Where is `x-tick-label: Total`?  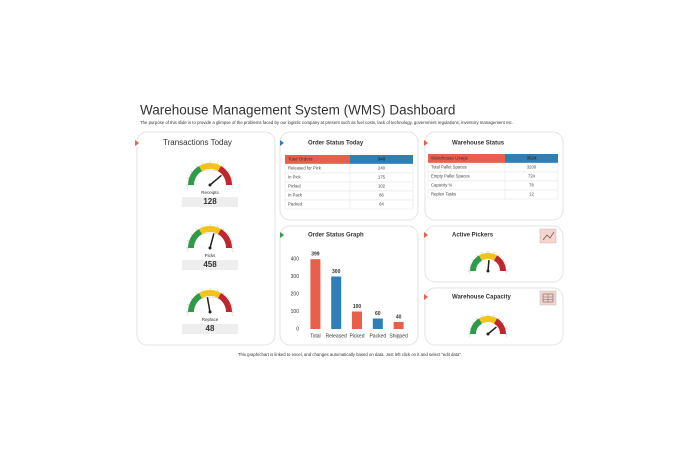
x-tick-label: Total is located at coordinates (315, 336).